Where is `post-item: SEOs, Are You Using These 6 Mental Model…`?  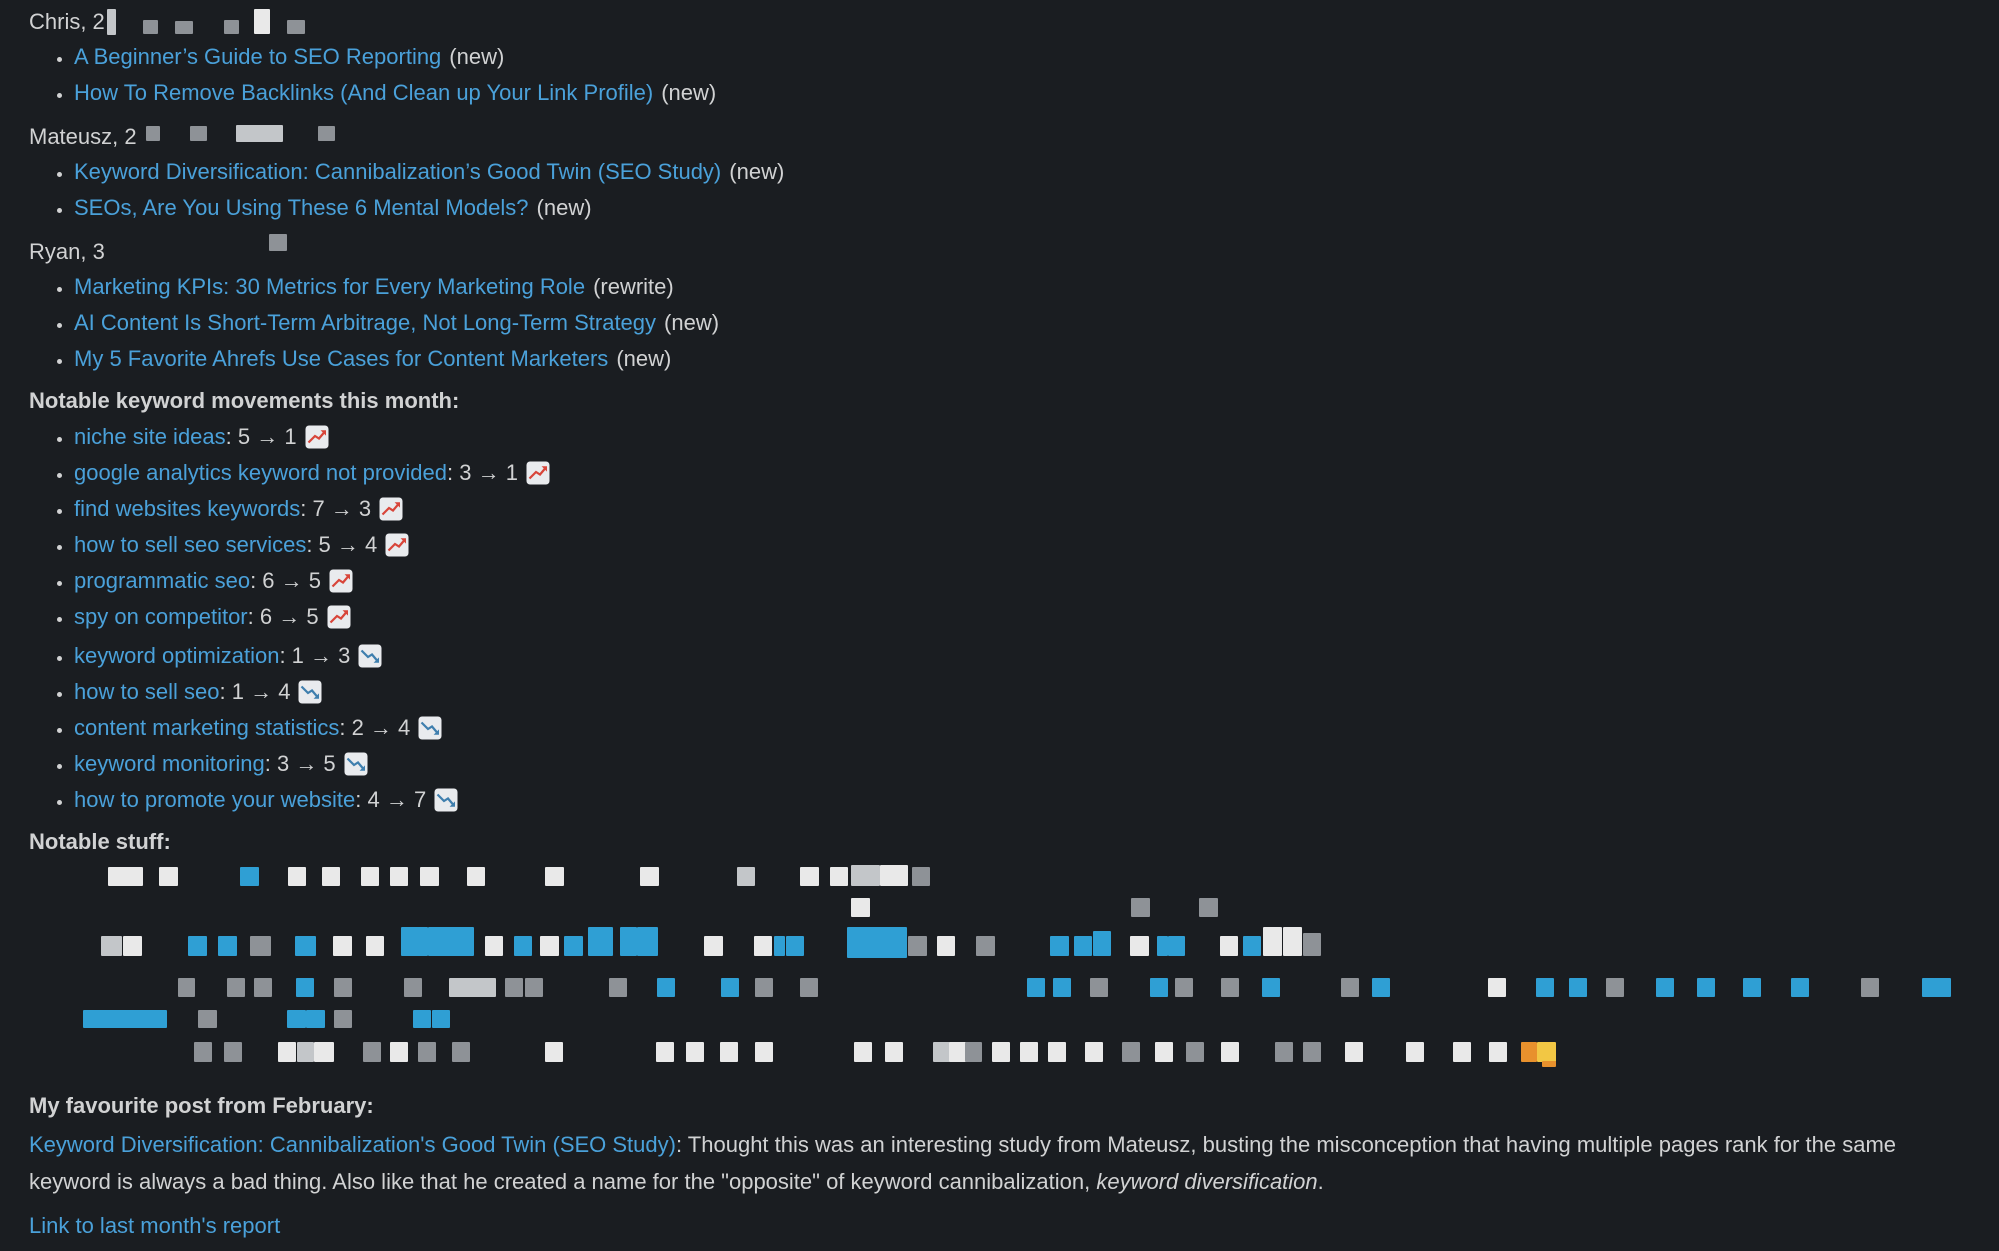 post-item: SEOs, Are You Using These 6 Mental Model… is located at coordinates (1021, 207).